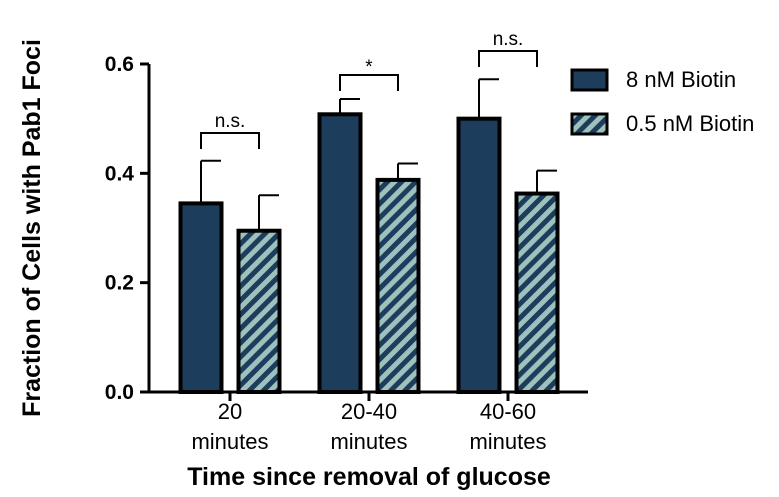 This screenshot has height=497, width=779. What do you see at coordinates (32, 228) in the screenshot?
I see `y-axis-title: Fraction of Cells with Pab1 Foci` at bounding box center [32, 228].